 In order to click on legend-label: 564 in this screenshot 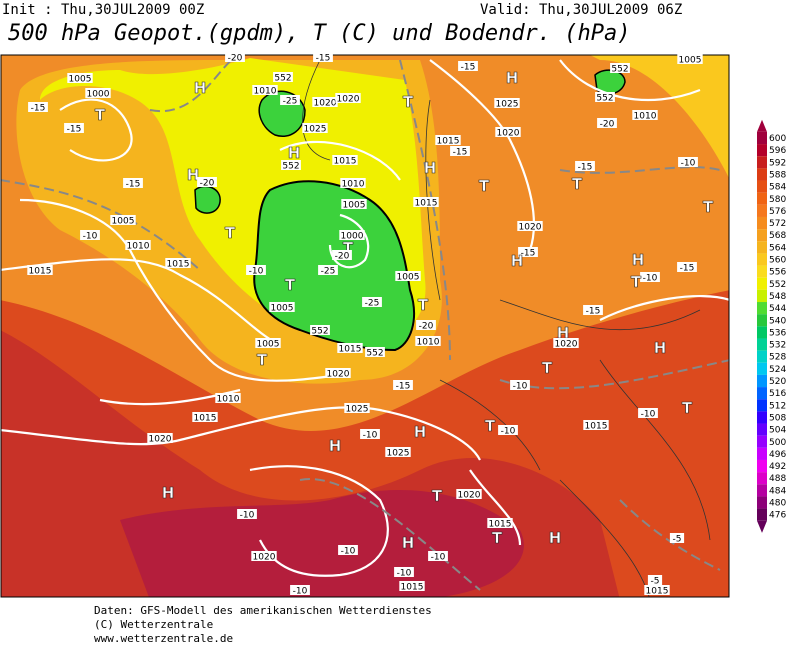, I will do `click(777, 248)`.